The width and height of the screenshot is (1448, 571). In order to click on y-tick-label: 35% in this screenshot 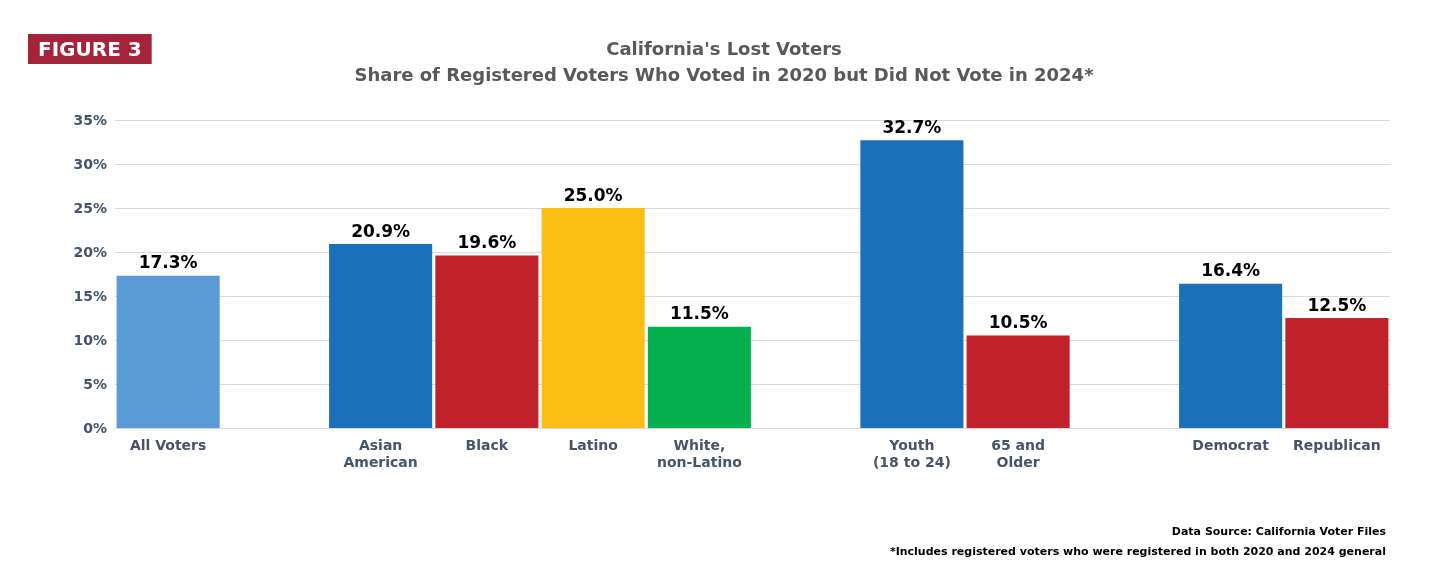, I will do `click(90, 120)`.